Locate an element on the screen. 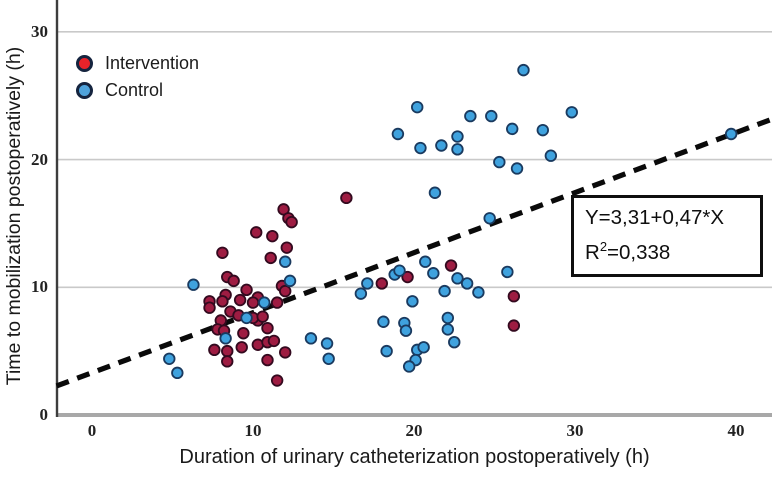 Image resolution: width=772 pixels, height=477 pixels. r-squared-value: R2=0,338 is located at coordinates (628, 251).